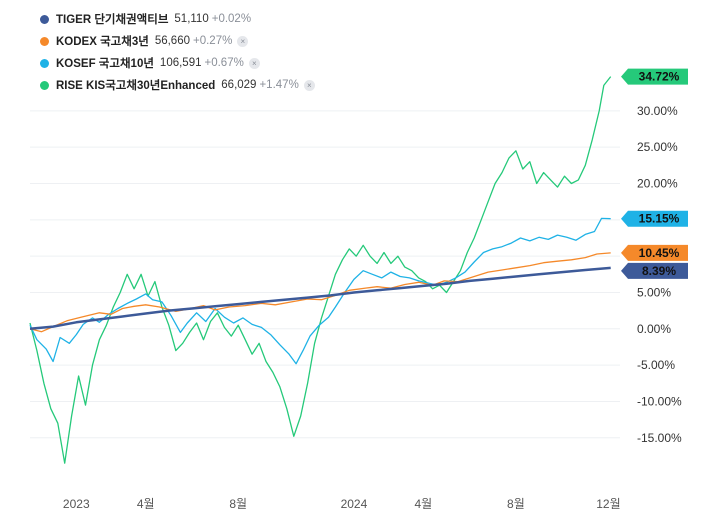 The image size is (721, 532). What do you see at coordinates (213, 41) in the screenshot?
I see `legend-series-change: +0.27%` at bounding box center [213, 41].